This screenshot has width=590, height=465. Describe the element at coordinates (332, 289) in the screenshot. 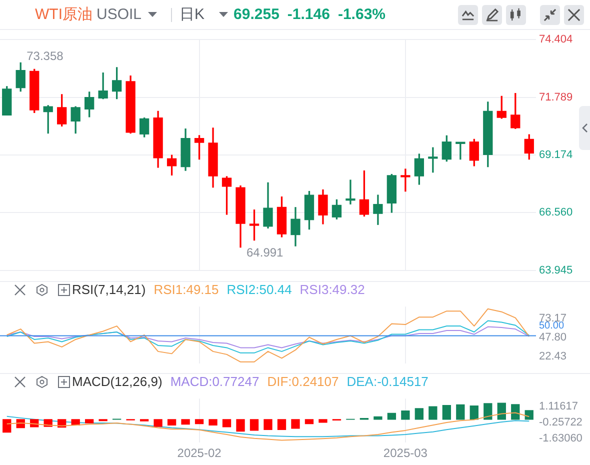

I see `text: RSI3:49.32` at that location.